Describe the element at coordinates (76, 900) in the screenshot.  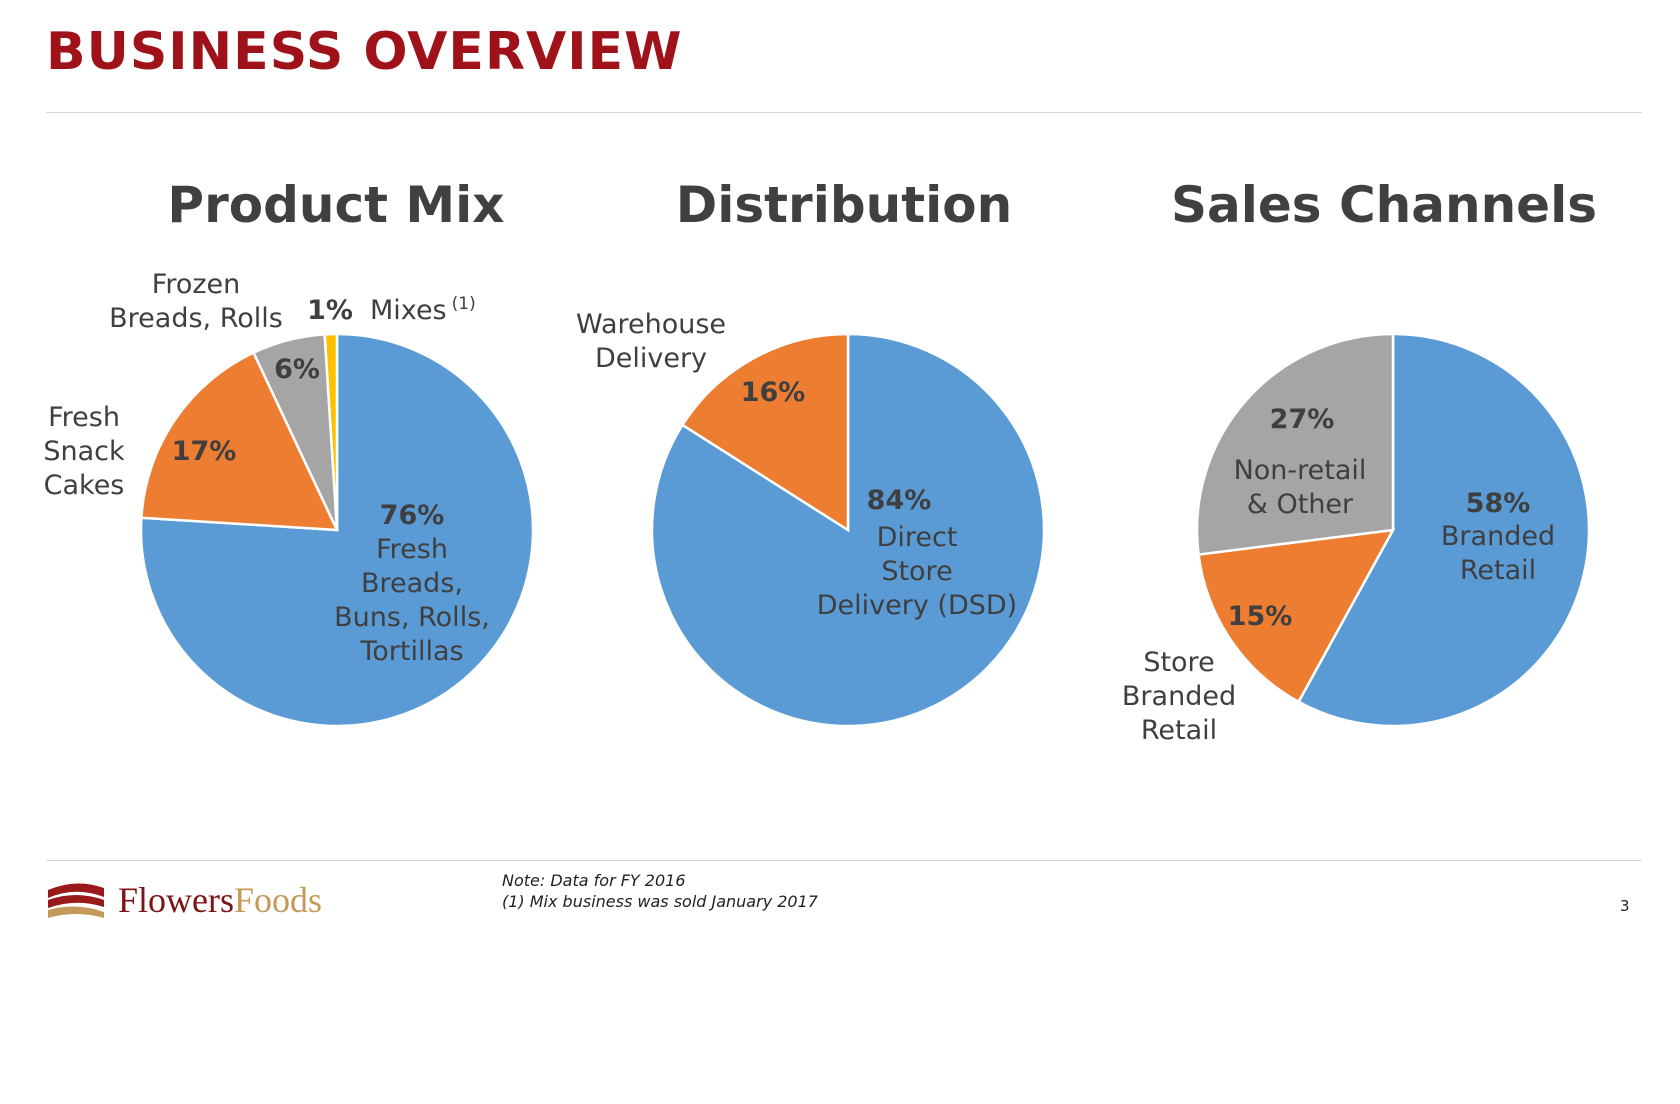
I see `wheat-swoosh-logo-icon` at that location.